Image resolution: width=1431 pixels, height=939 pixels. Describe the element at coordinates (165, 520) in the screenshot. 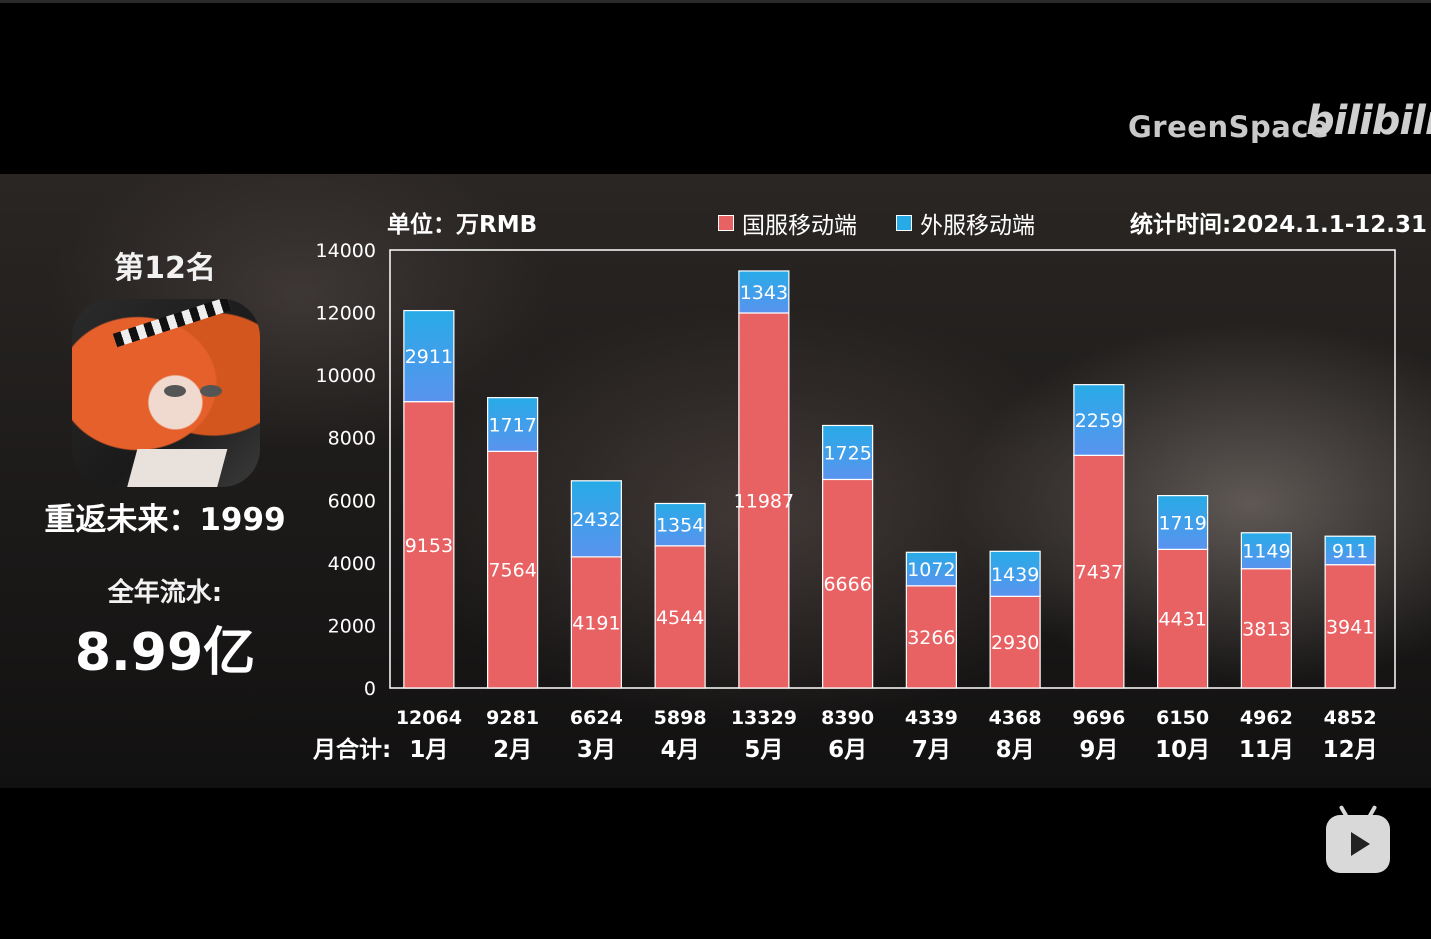

I see `game-name: 重返未来：1999` at that location.